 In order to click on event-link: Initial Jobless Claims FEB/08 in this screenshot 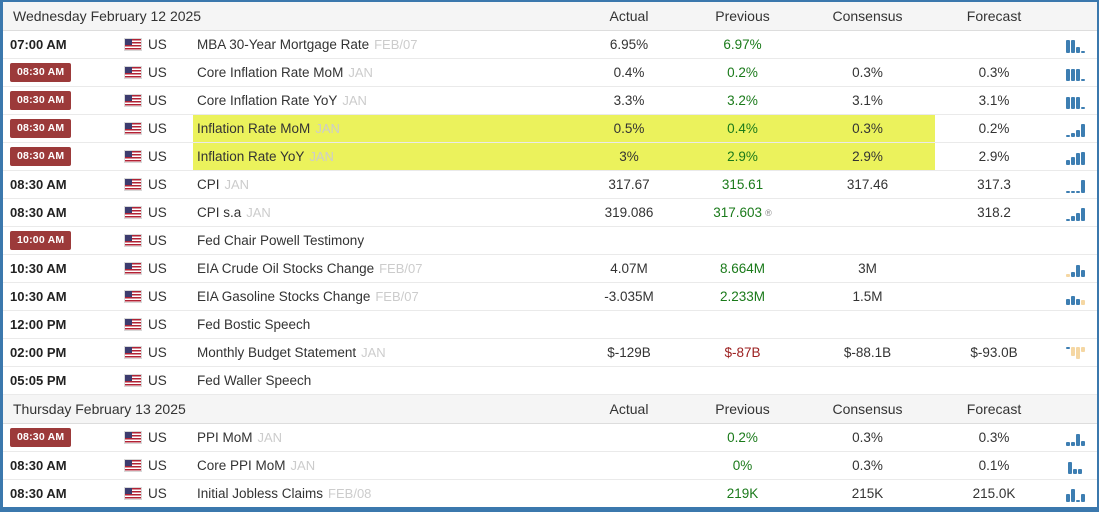, I will do `click(383, 493)`.